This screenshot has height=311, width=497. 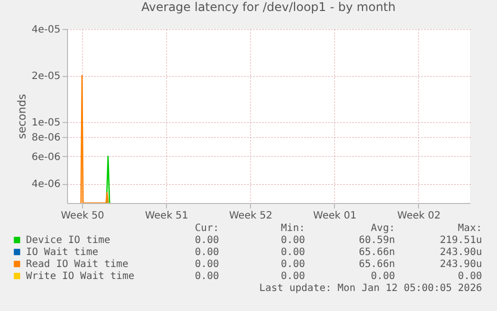 What do you see at coordinates (470, 228) in the screenshot?
I see `text: Max:` at bounding box center [470, 228].